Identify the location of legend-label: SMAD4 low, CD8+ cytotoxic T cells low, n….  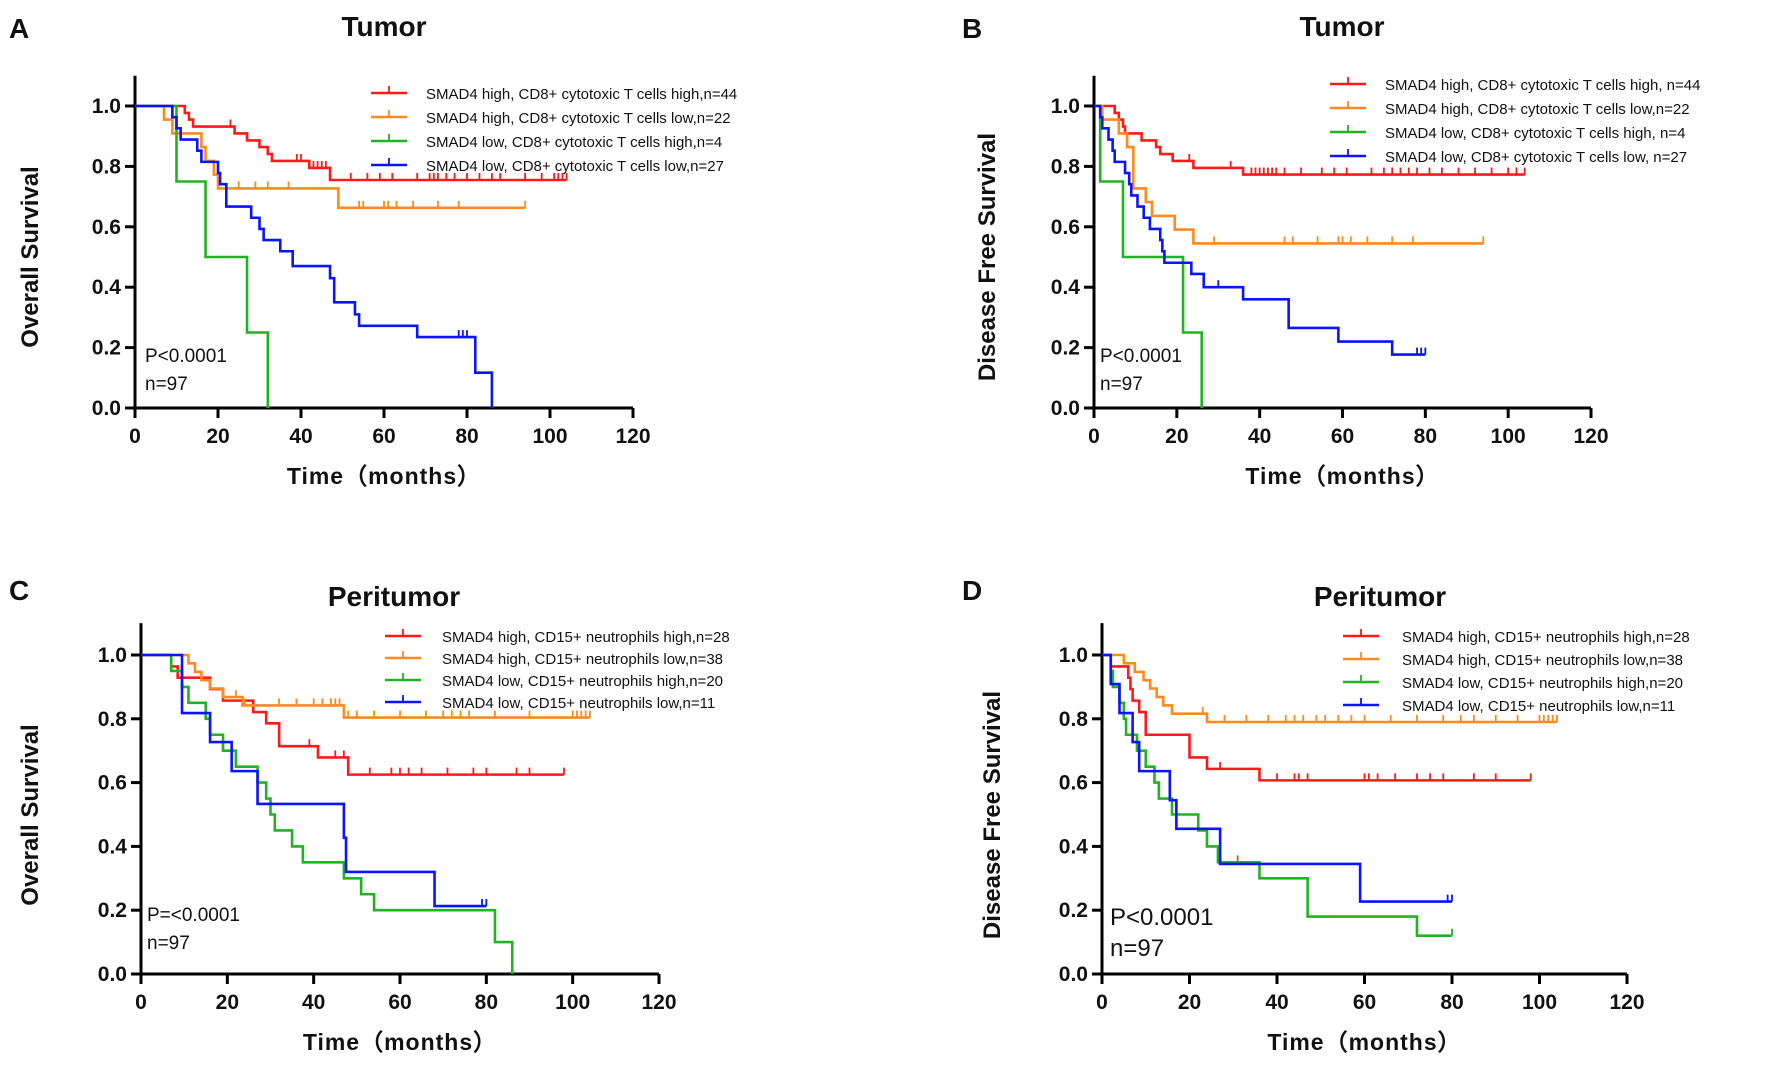
(1536, 157).